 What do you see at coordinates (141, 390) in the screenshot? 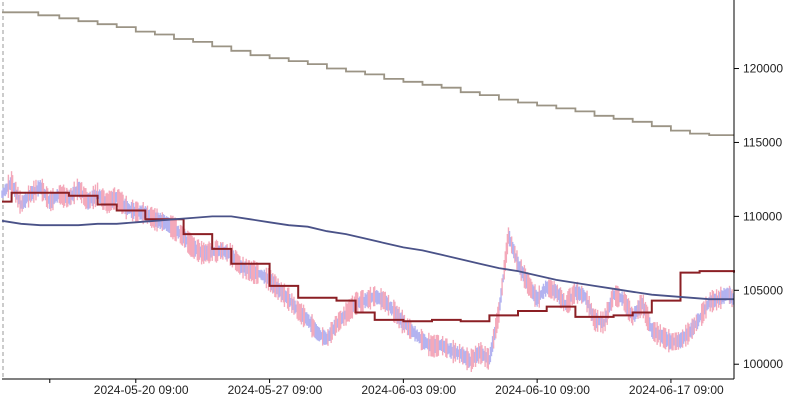
I see `x-tick-label: 2024-05-20 09:00` at bounding box center [141, 390].